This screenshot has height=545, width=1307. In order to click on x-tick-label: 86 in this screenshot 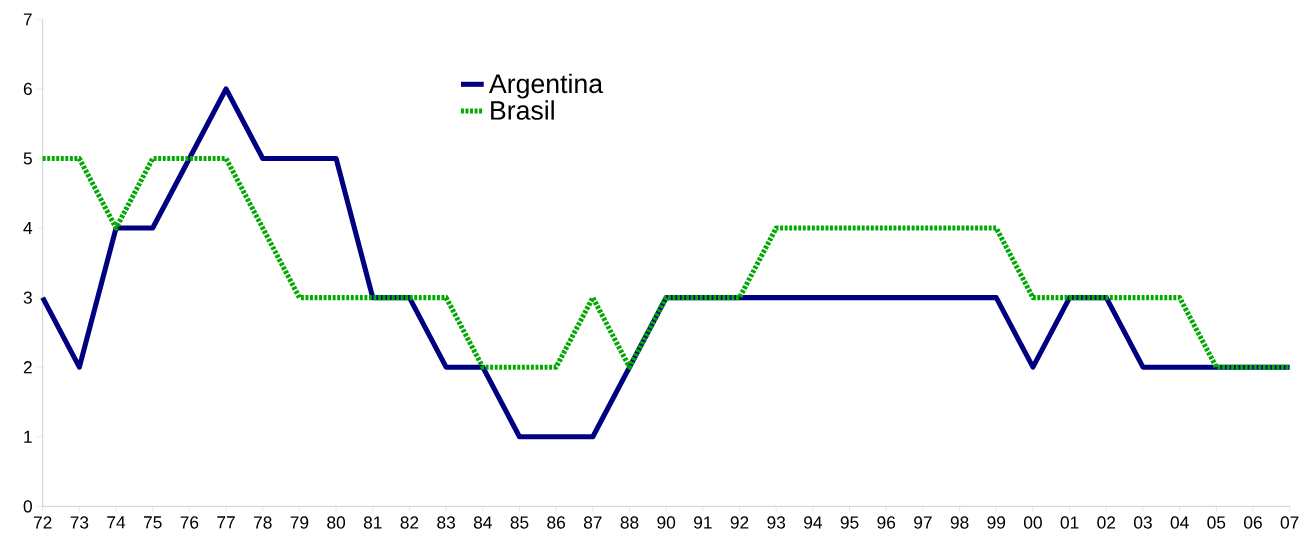, I will do `click(556, 522)`.